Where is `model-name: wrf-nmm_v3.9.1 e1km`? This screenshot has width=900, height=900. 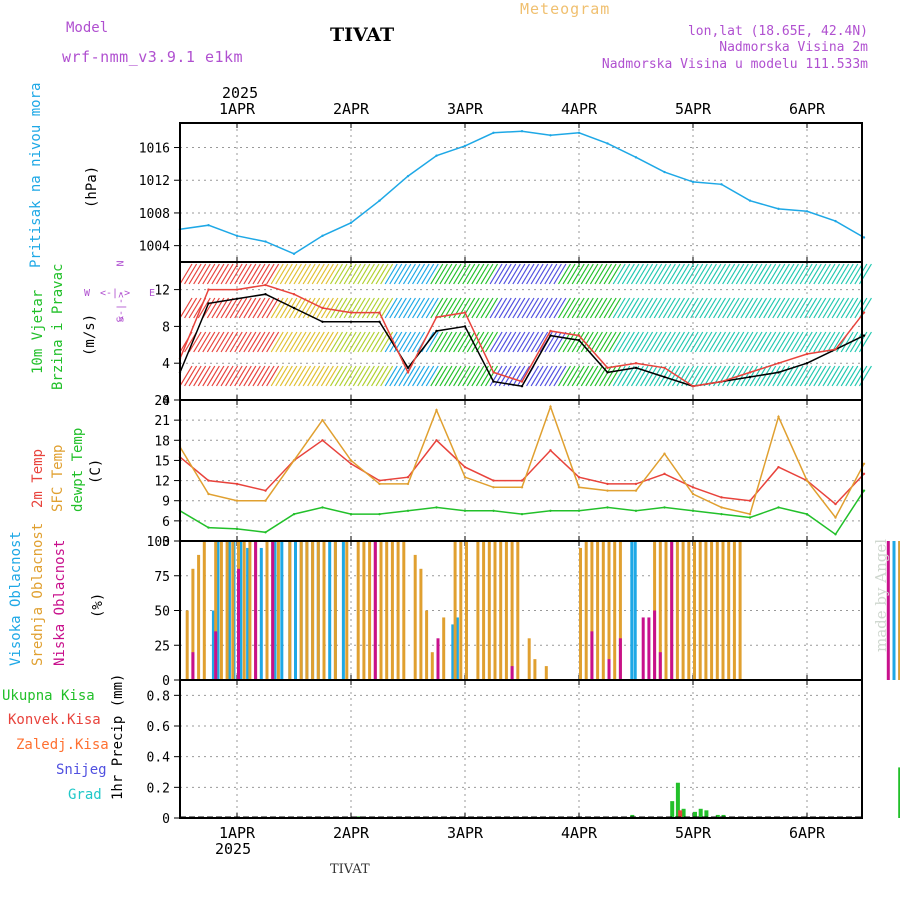
model-name: wrf-nmm_v3.9.1 e1km is located at coordinates (153, 57).